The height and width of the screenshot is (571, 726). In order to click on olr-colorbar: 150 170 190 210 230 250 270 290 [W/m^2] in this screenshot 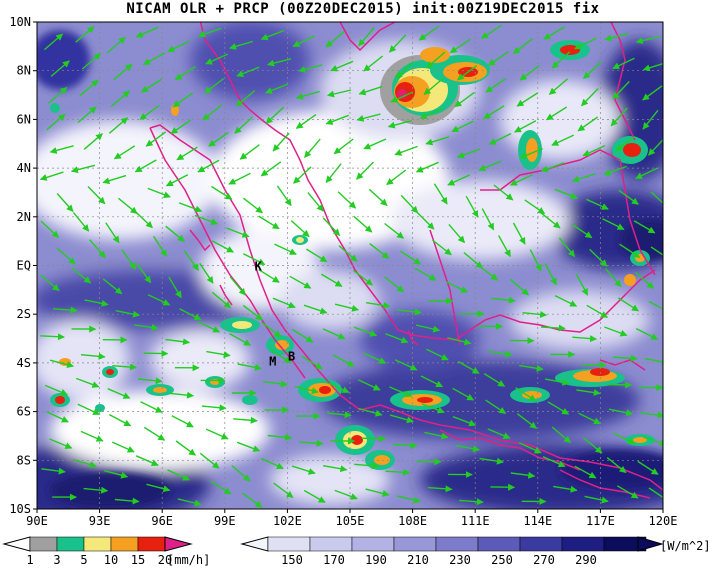, I will do `click(475, 551)`.